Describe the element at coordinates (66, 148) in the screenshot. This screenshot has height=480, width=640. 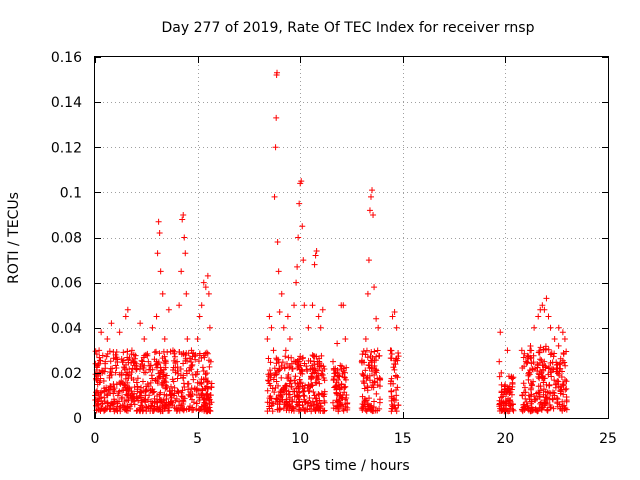
I see `y-tick-label: 0.12` at that location.